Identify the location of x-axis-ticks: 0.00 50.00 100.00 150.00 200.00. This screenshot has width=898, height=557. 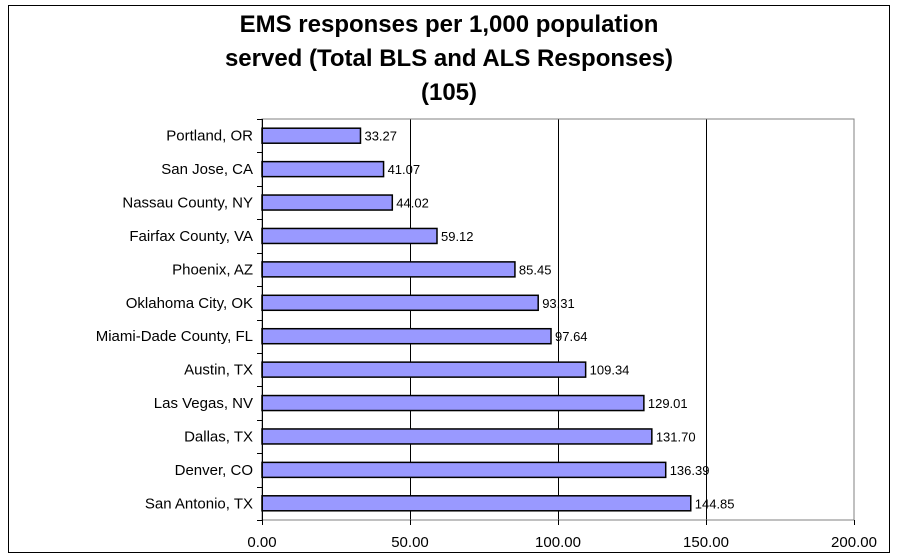
(562, 535).